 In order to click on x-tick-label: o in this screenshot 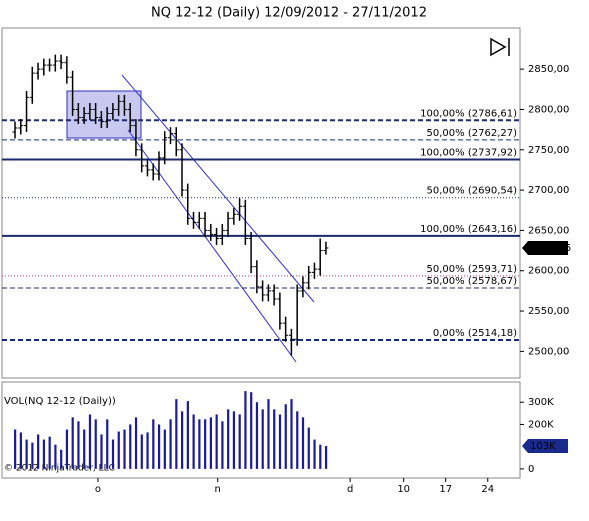, I will do `click(98, 489)`.